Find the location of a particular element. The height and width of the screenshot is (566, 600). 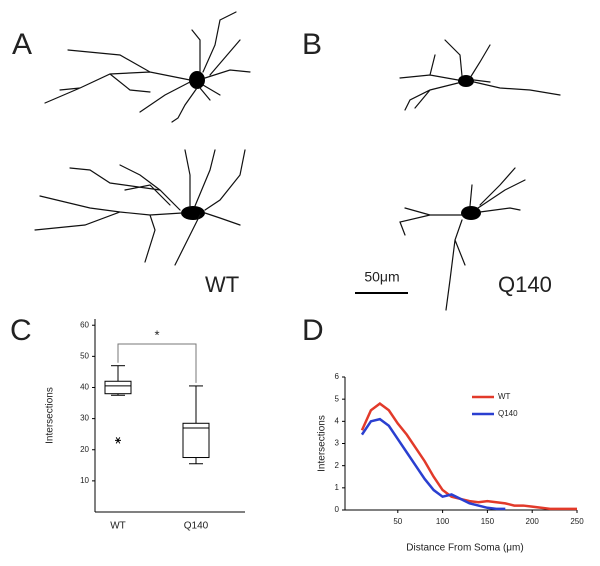

significance-label: * is located at coordinates (156, 334).